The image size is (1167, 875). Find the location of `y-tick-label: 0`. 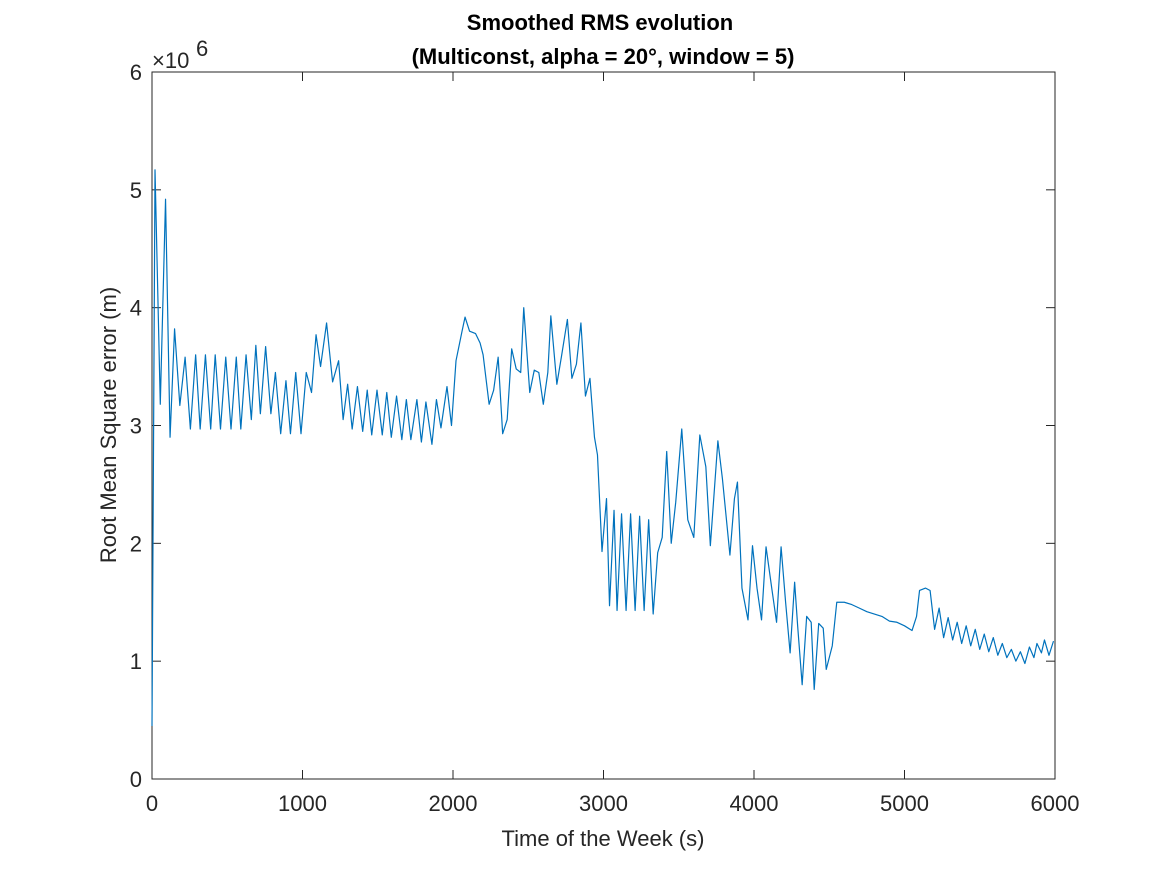

y-tick-label: 0 is located at coordinates (136, 779).